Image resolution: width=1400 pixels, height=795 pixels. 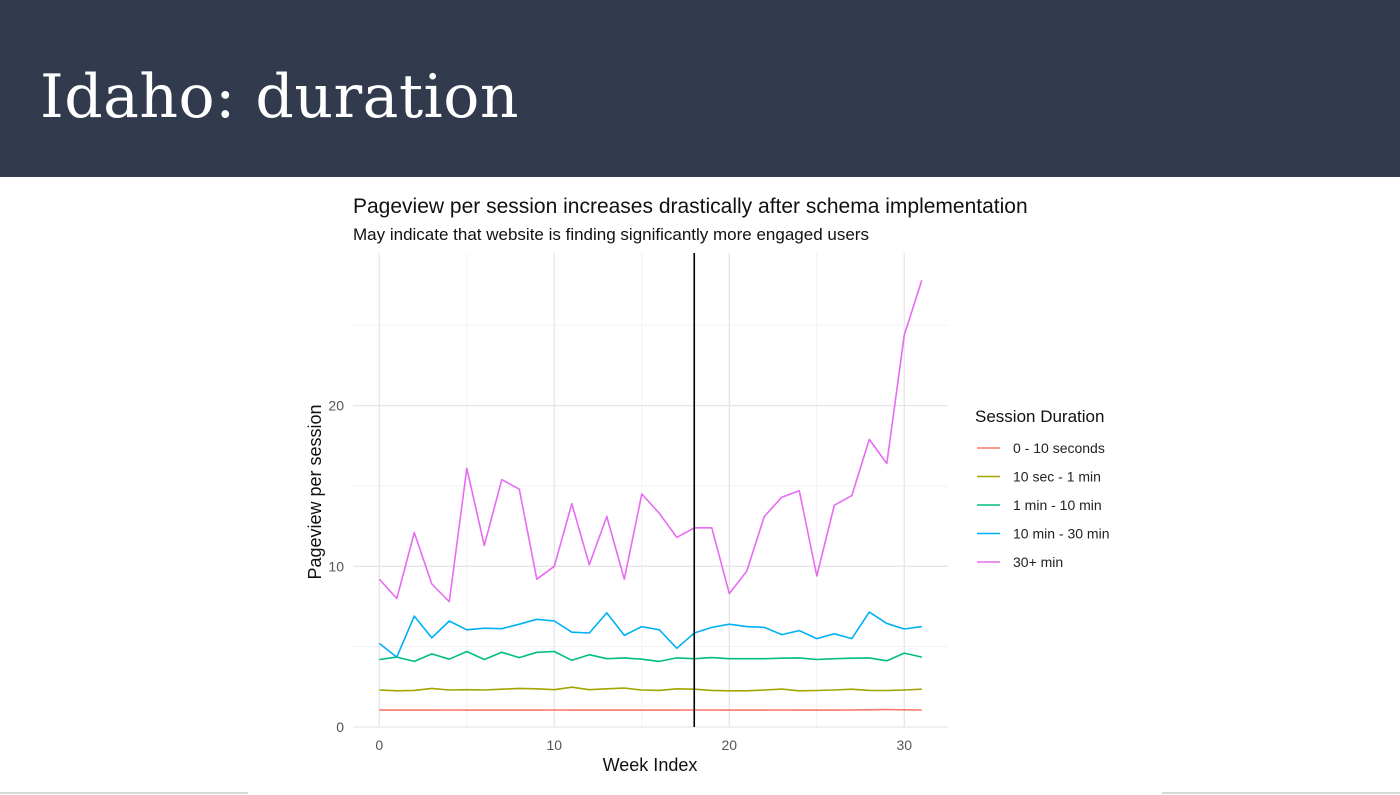 I want to click on slide-title: Idaho: duration, so click(x=280, y=97).